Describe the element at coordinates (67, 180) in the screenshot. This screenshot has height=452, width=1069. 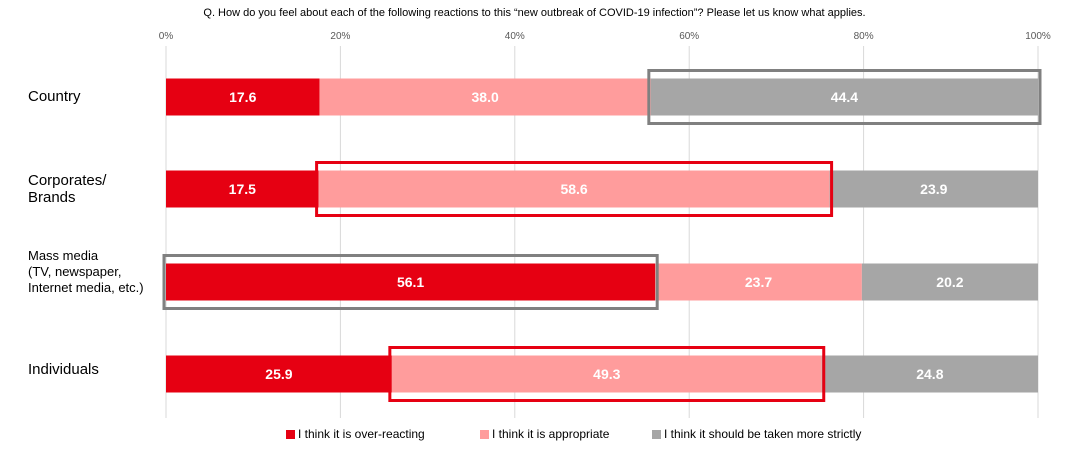
I see `category-label-line: Corporates/` at that location.